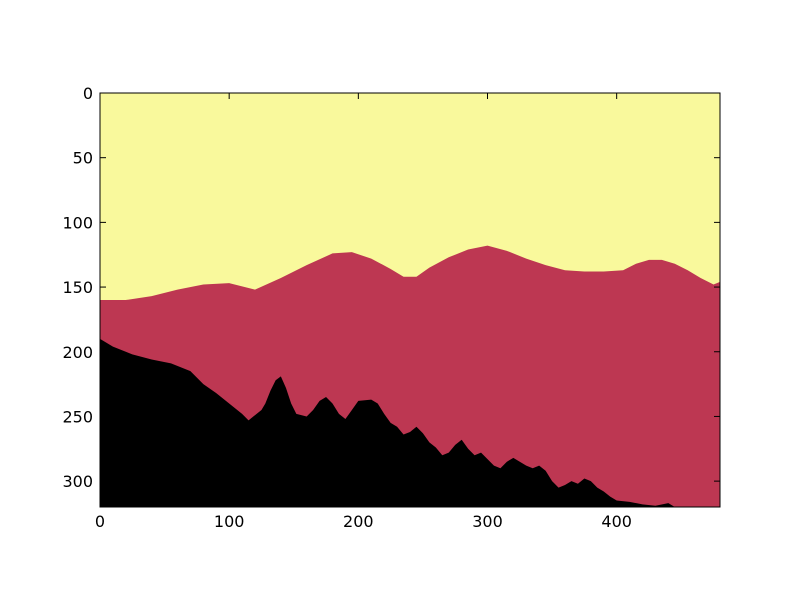  Describe the element at coordinates (88, 93) in the screenshot. I see `y-tick-label: 0` at that location.